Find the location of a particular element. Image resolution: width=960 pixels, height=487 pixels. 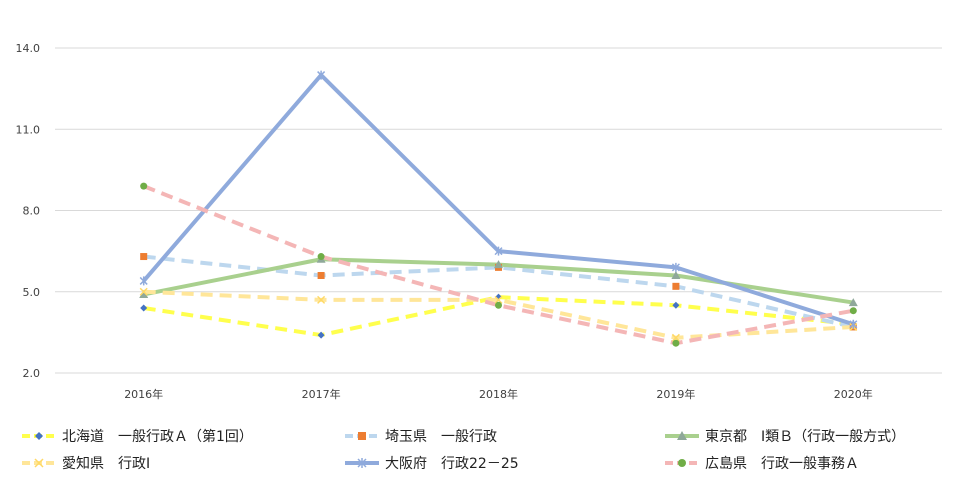

legend-label: 愛知県 行政Ⅰ is located at coordinates (106, 463).